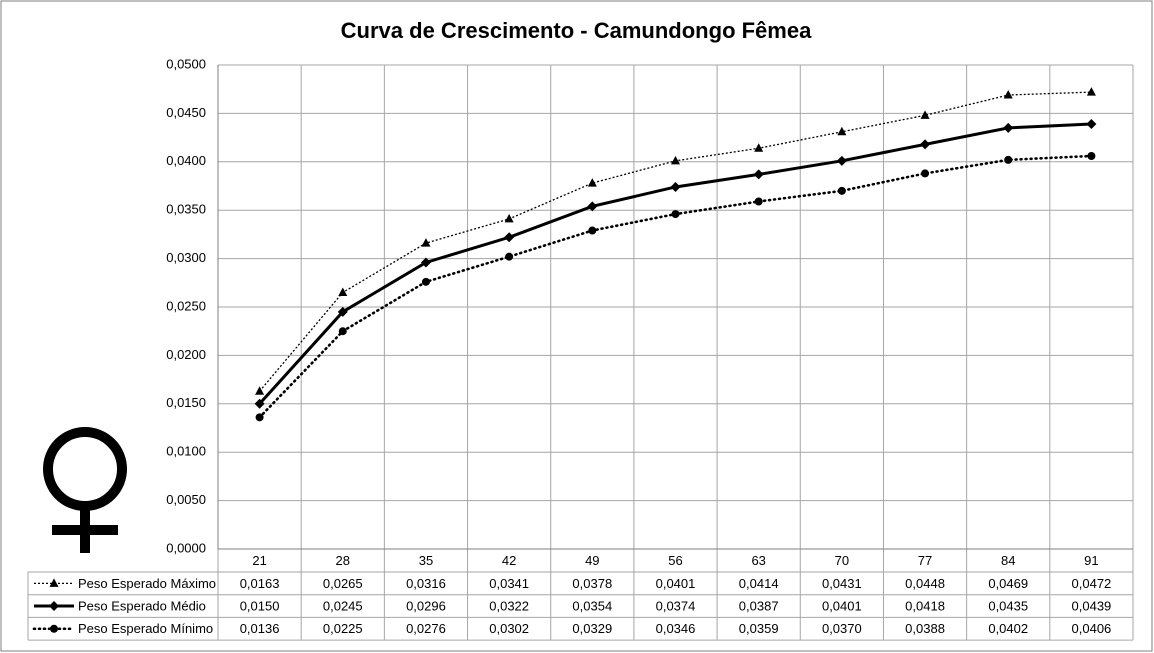  I want to click on table-value: 0,0322, so click(509, 605).